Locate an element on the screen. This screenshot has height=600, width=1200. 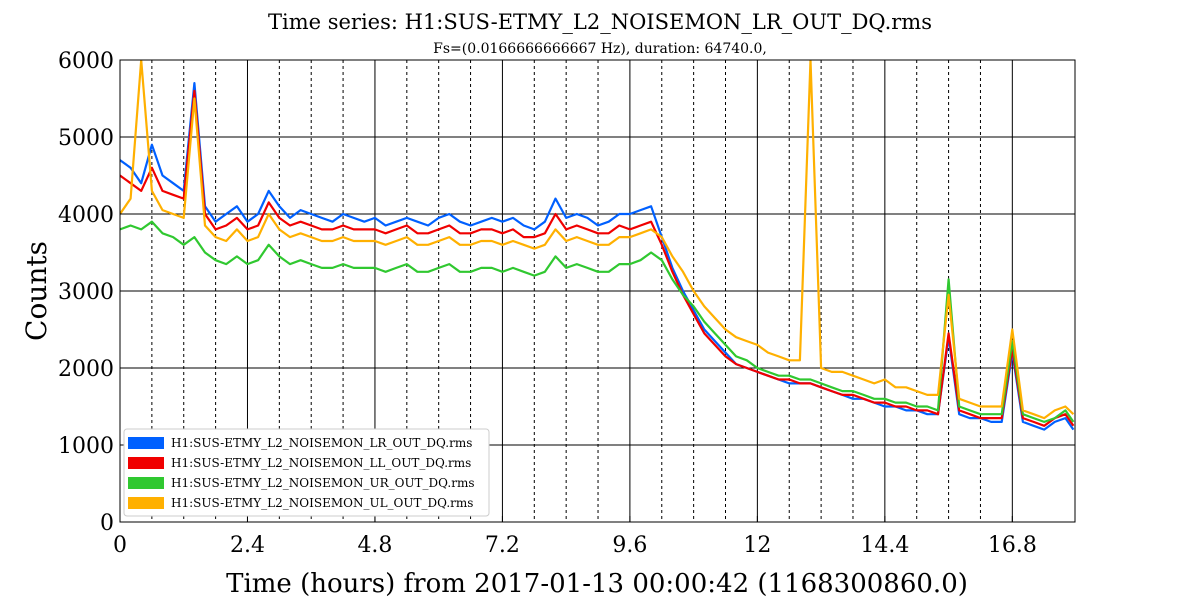
y-tick-label: 0 is located at coordinates (107, 523).